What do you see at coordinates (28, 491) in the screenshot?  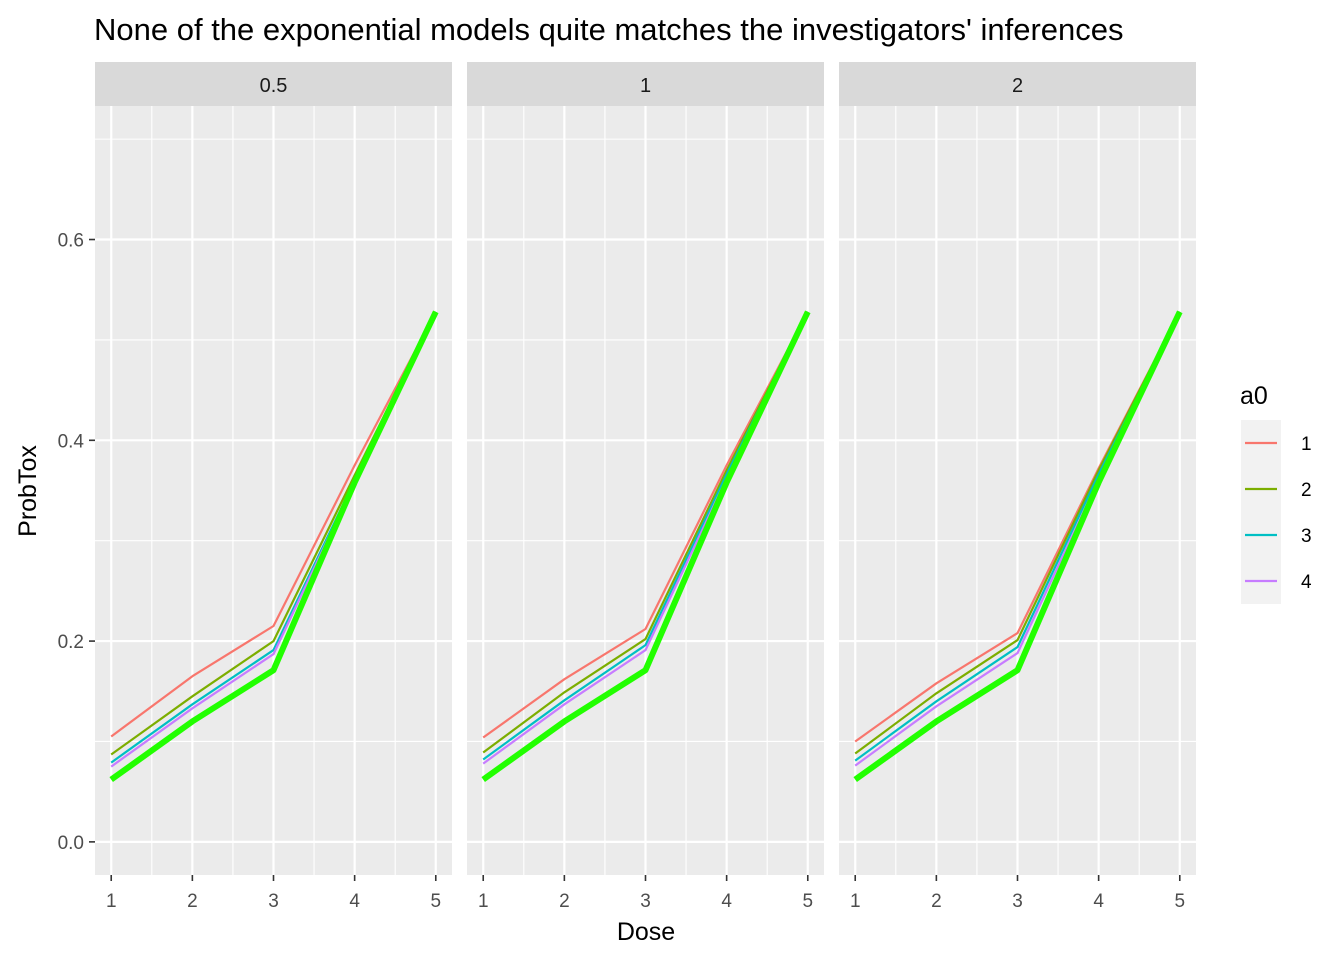 I see `y-axis-title: ProbTox` at bounding box center [28, 491].